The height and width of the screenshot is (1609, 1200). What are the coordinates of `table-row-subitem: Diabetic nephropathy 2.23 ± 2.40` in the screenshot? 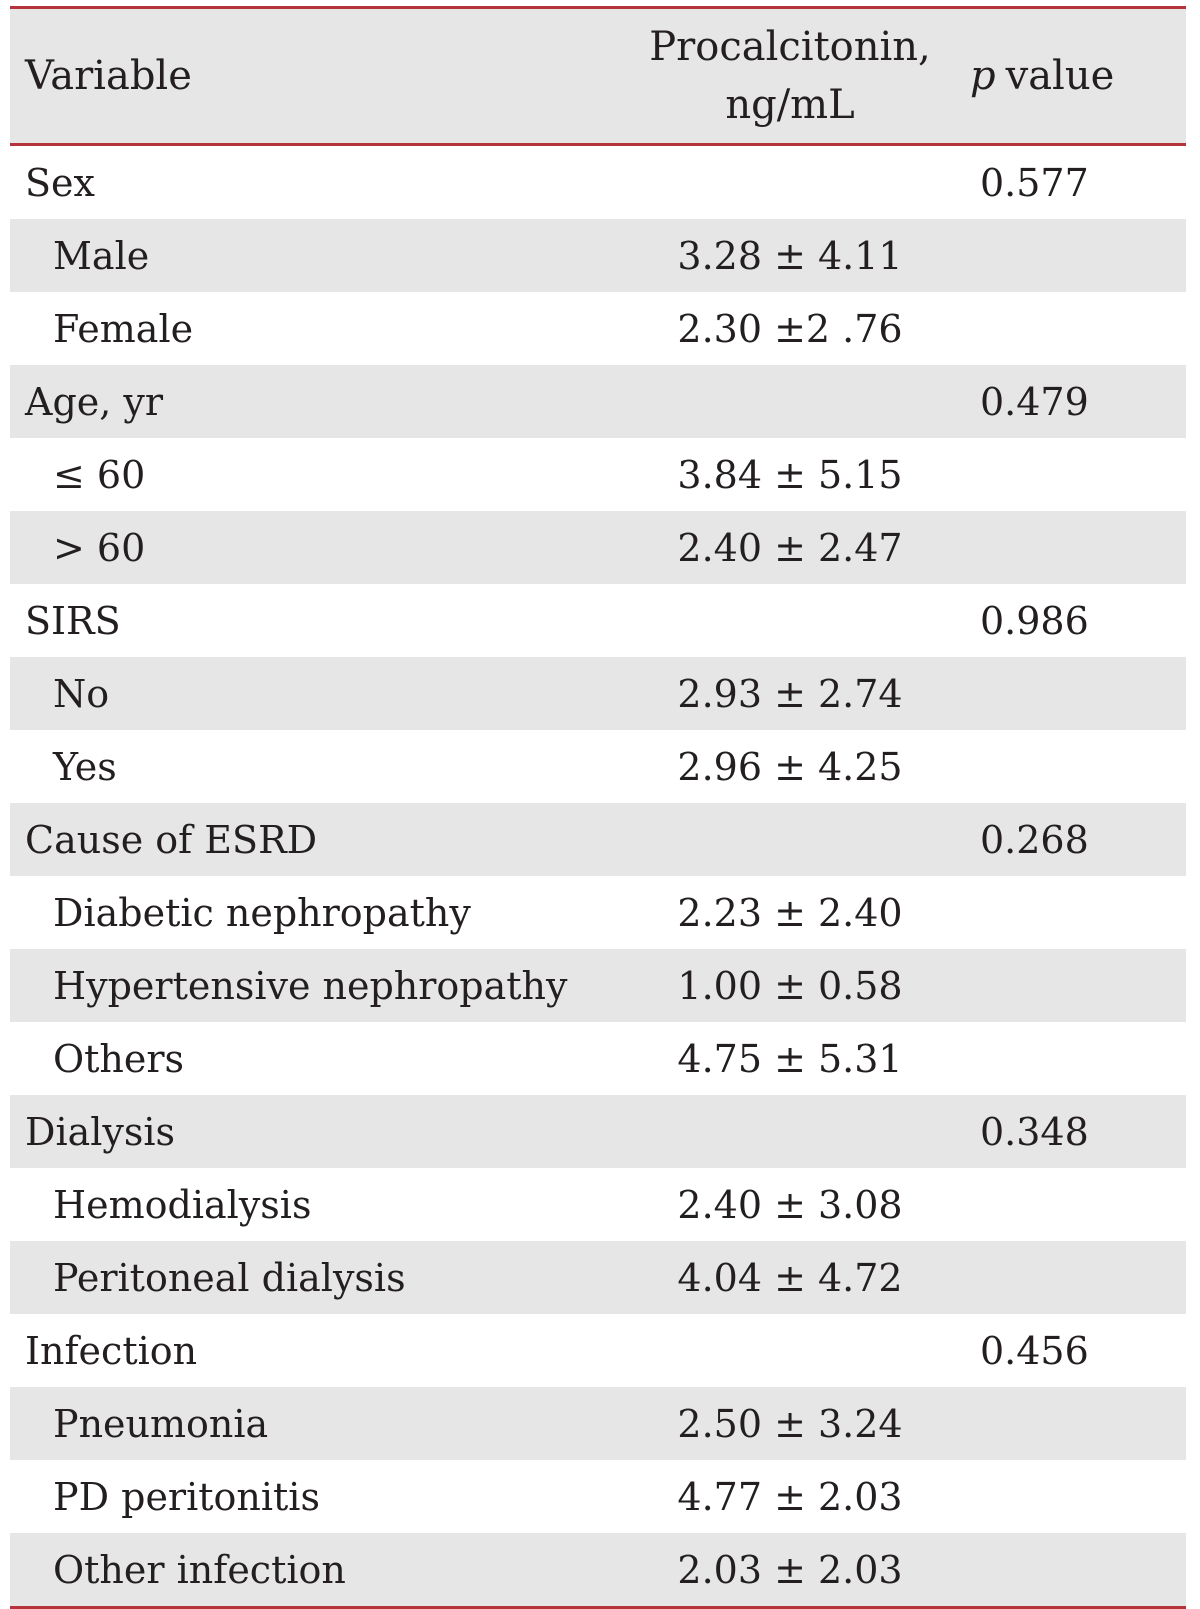 It's located at (598, 912).